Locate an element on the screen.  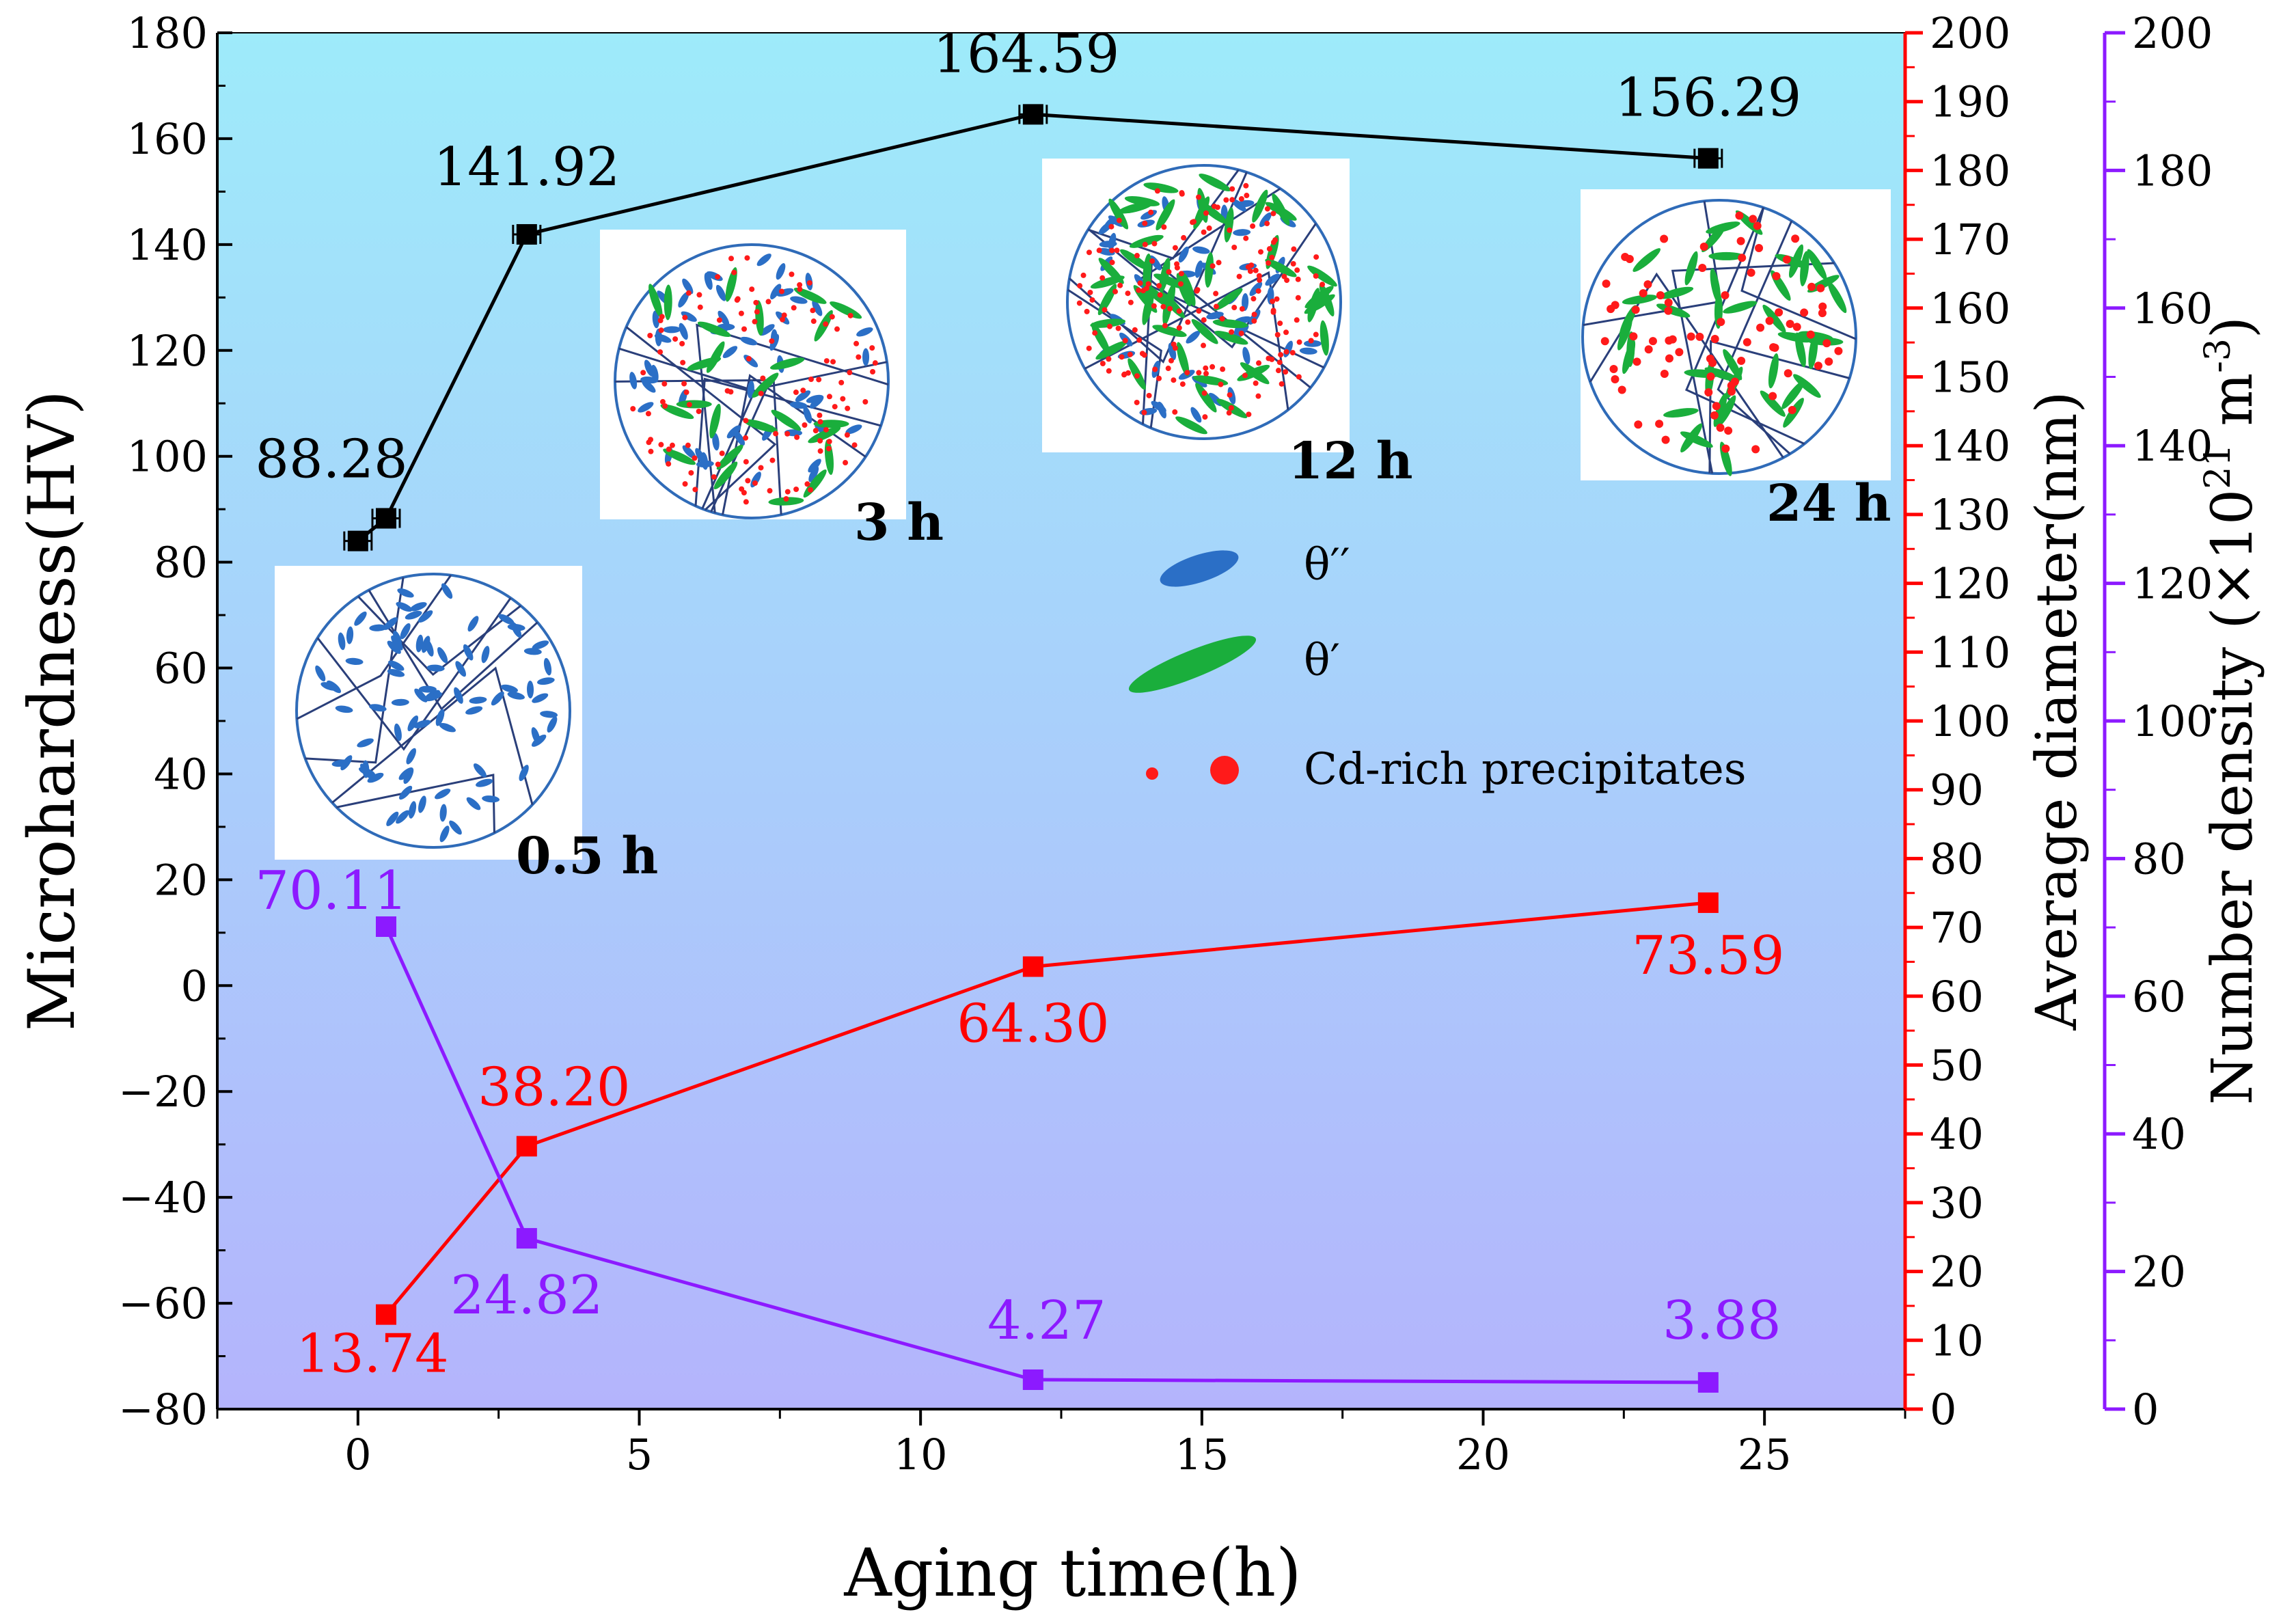
y-right1-tick-label: 120 is located at coordinates (1970, 584).